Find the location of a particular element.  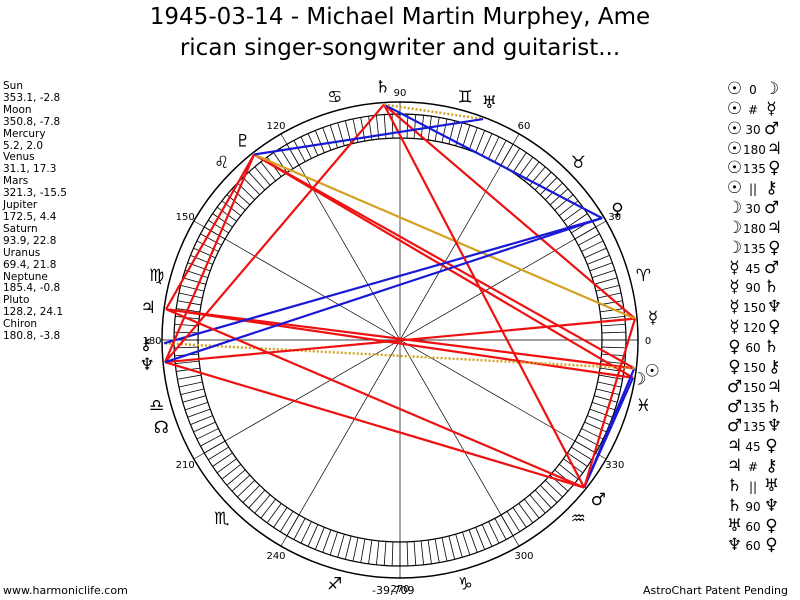

aspect-row: ☉135 ♀ is located at coordinates (754, 168).